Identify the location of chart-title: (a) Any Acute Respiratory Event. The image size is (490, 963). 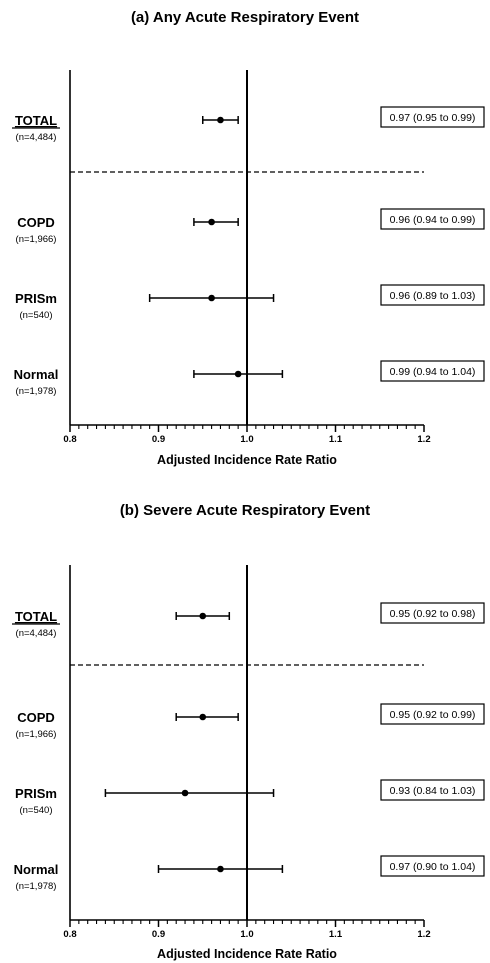
(245, 17).